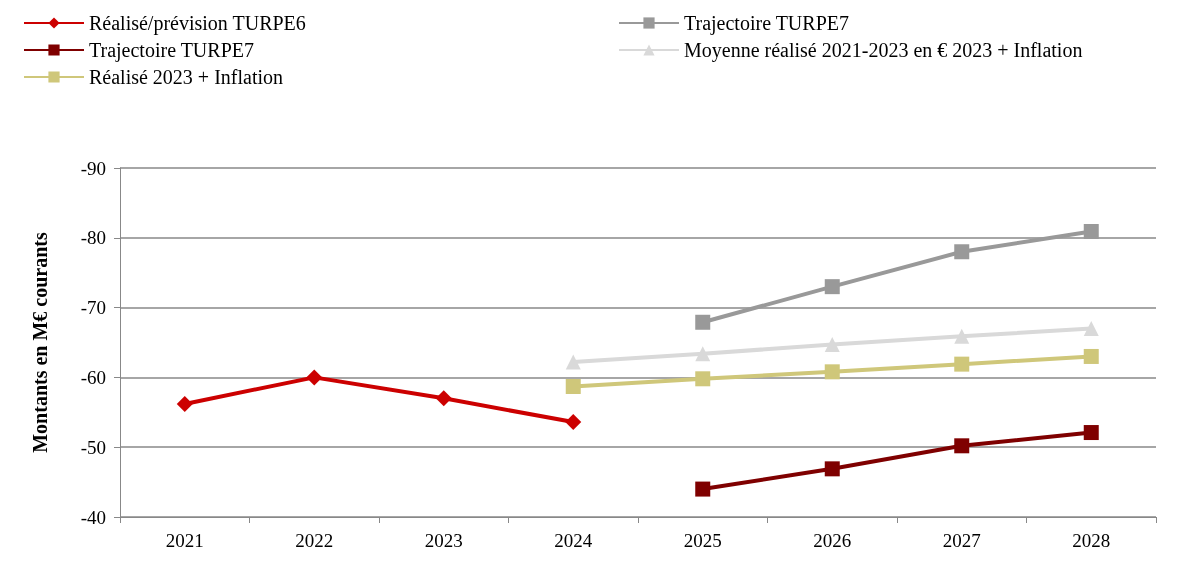  Describe the element at coordinates (184, 540) in the screenshot. I see `x-tick-label: 2021` at that location.